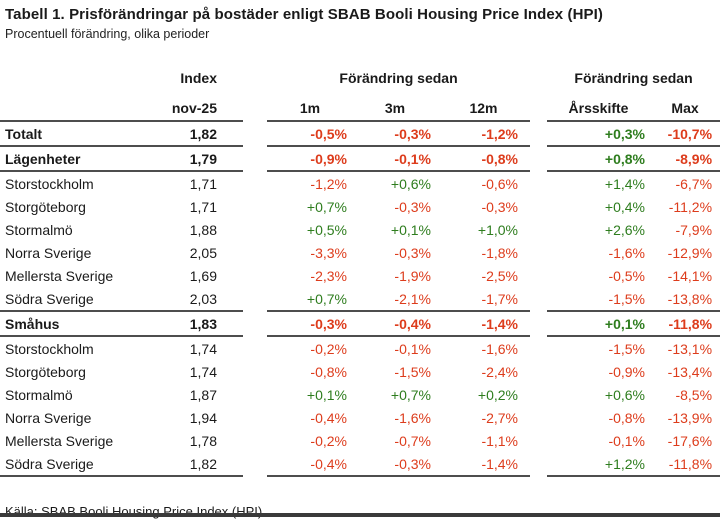 This screenshot has width=720, height=519. Describe the element at coordinates (203, 275) in the screenshot. I see `index-value: 1,69` at that location.